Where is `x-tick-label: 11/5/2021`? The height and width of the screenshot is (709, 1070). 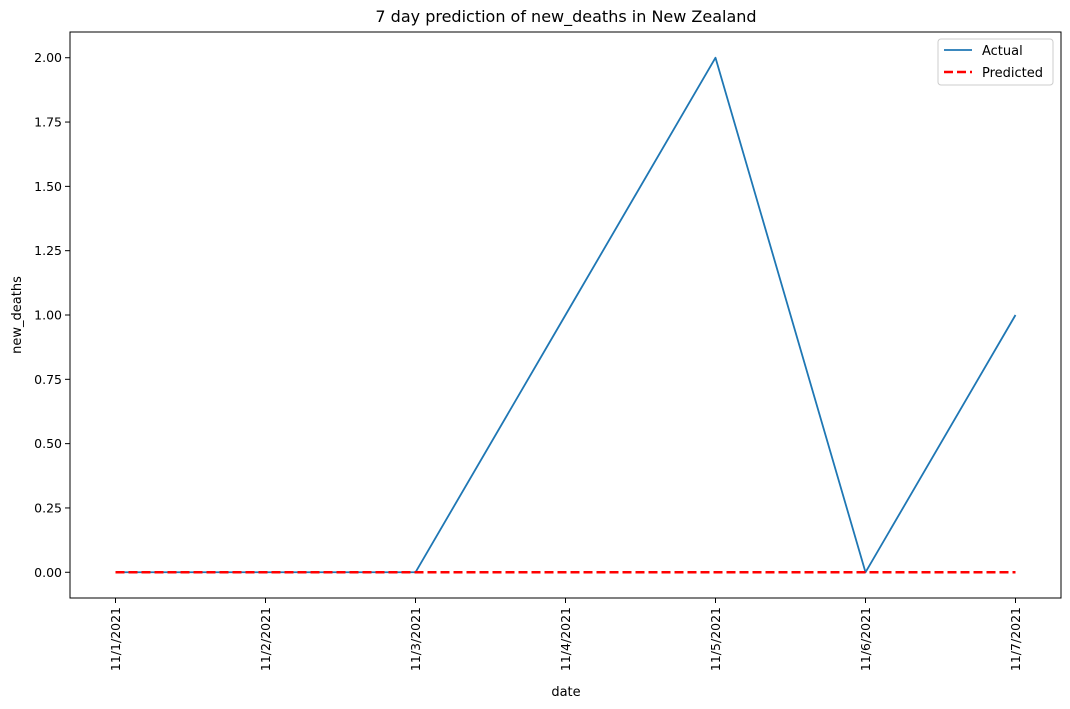 x-tick-label: 11/5/2021 is located at coordinates (715, 639).